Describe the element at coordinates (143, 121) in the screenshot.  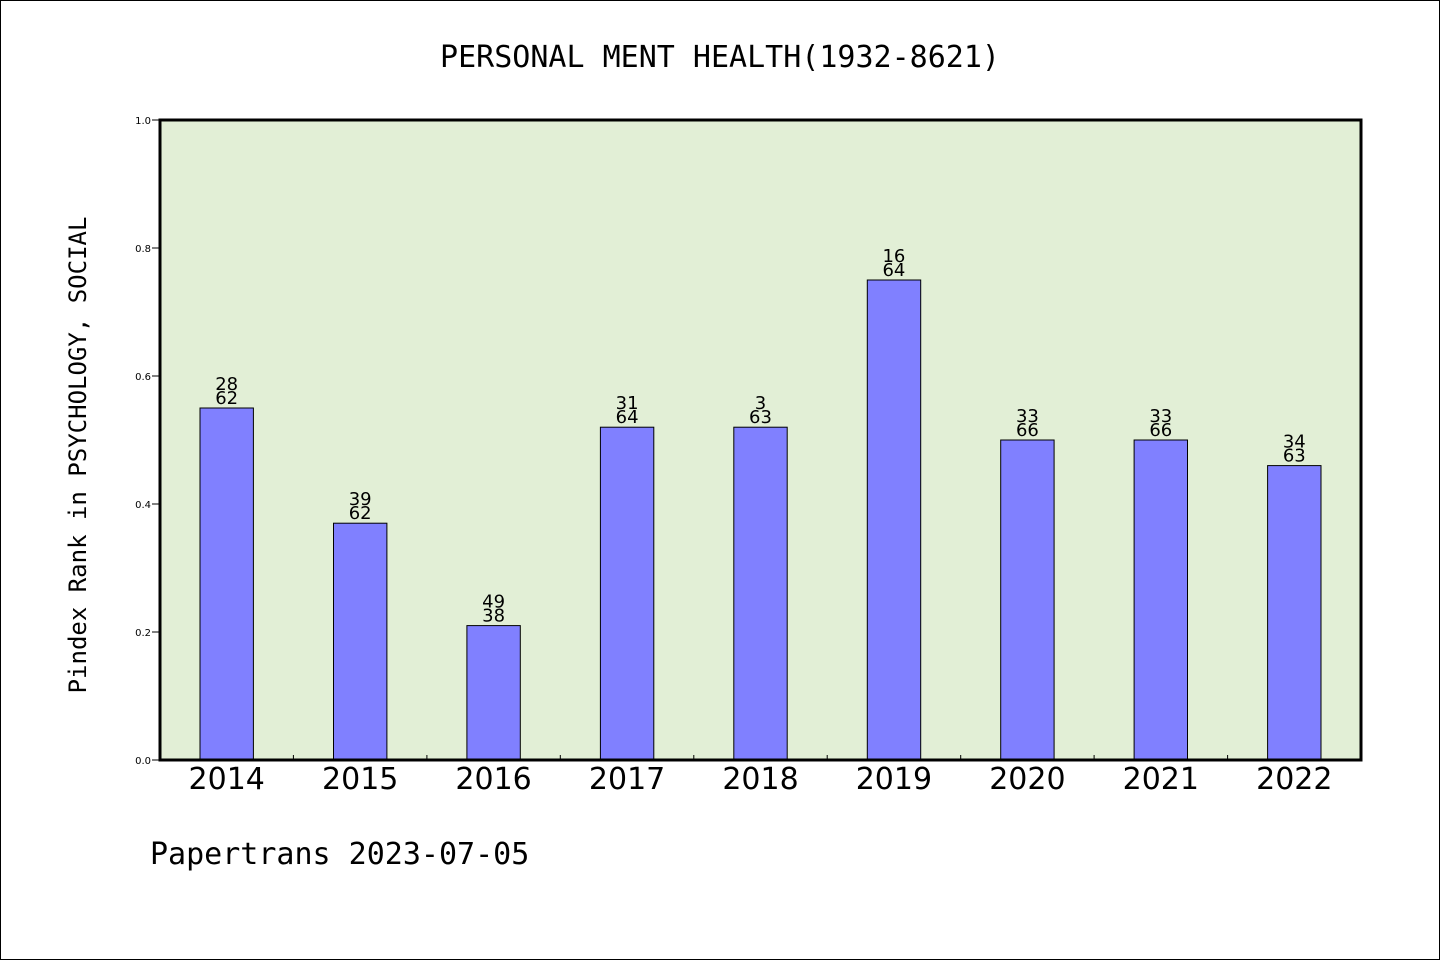
I see `y-tick-label-1.0: 1.0` at that location.